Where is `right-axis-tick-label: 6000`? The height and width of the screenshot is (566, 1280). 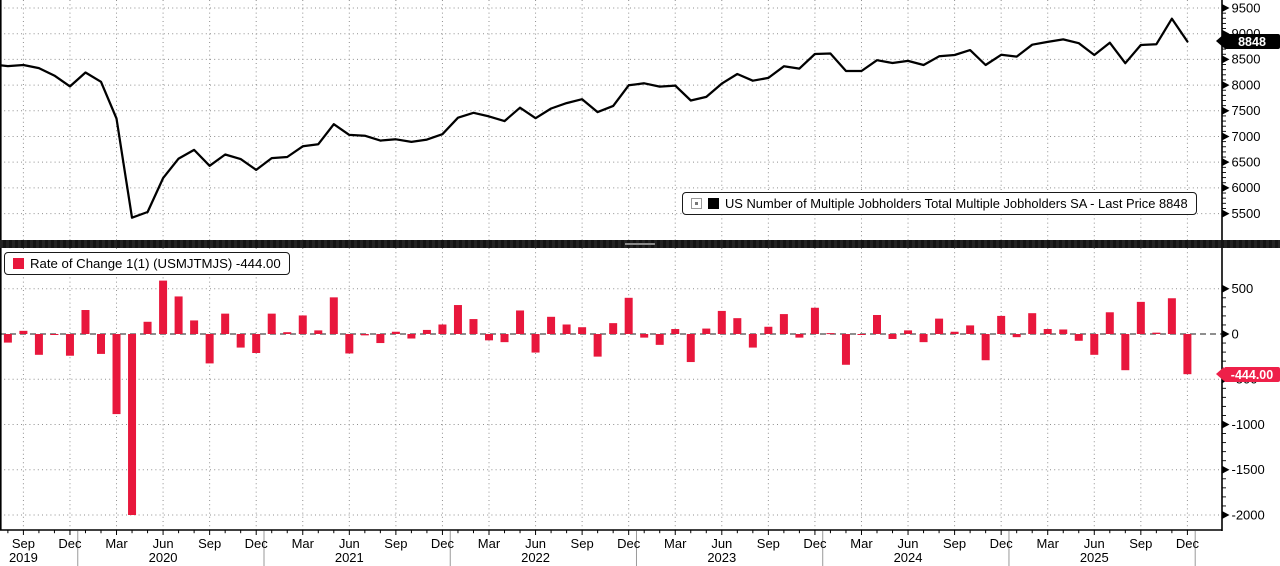 right-axis-tick-label: 6000 is located at coordinates (1246, 187).